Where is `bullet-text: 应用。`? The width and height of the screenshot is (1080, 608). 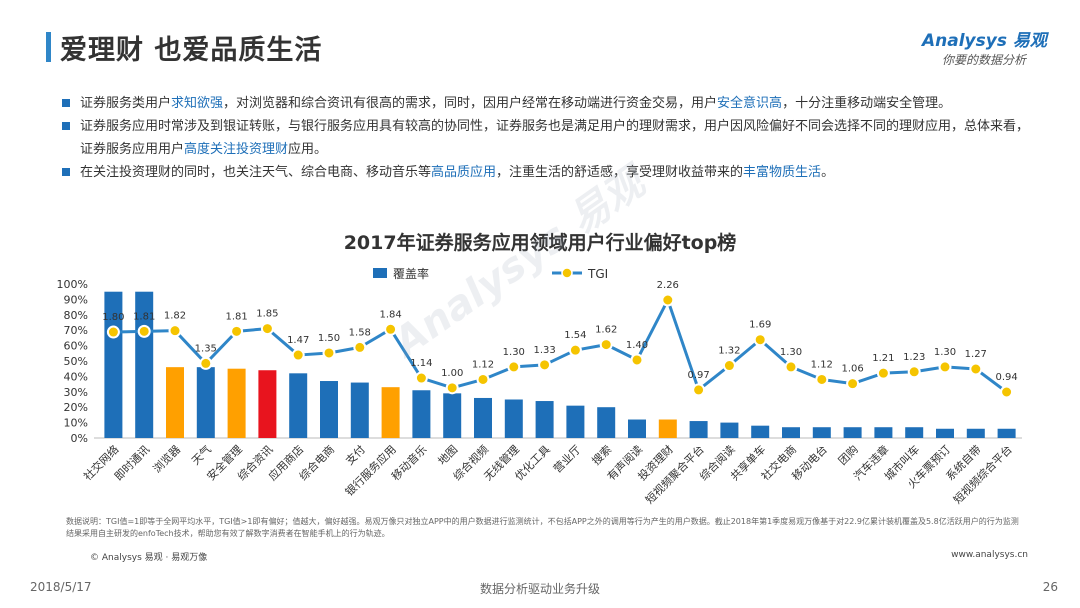
bullet-text: 应用。 is located at coordinates (308, 149).